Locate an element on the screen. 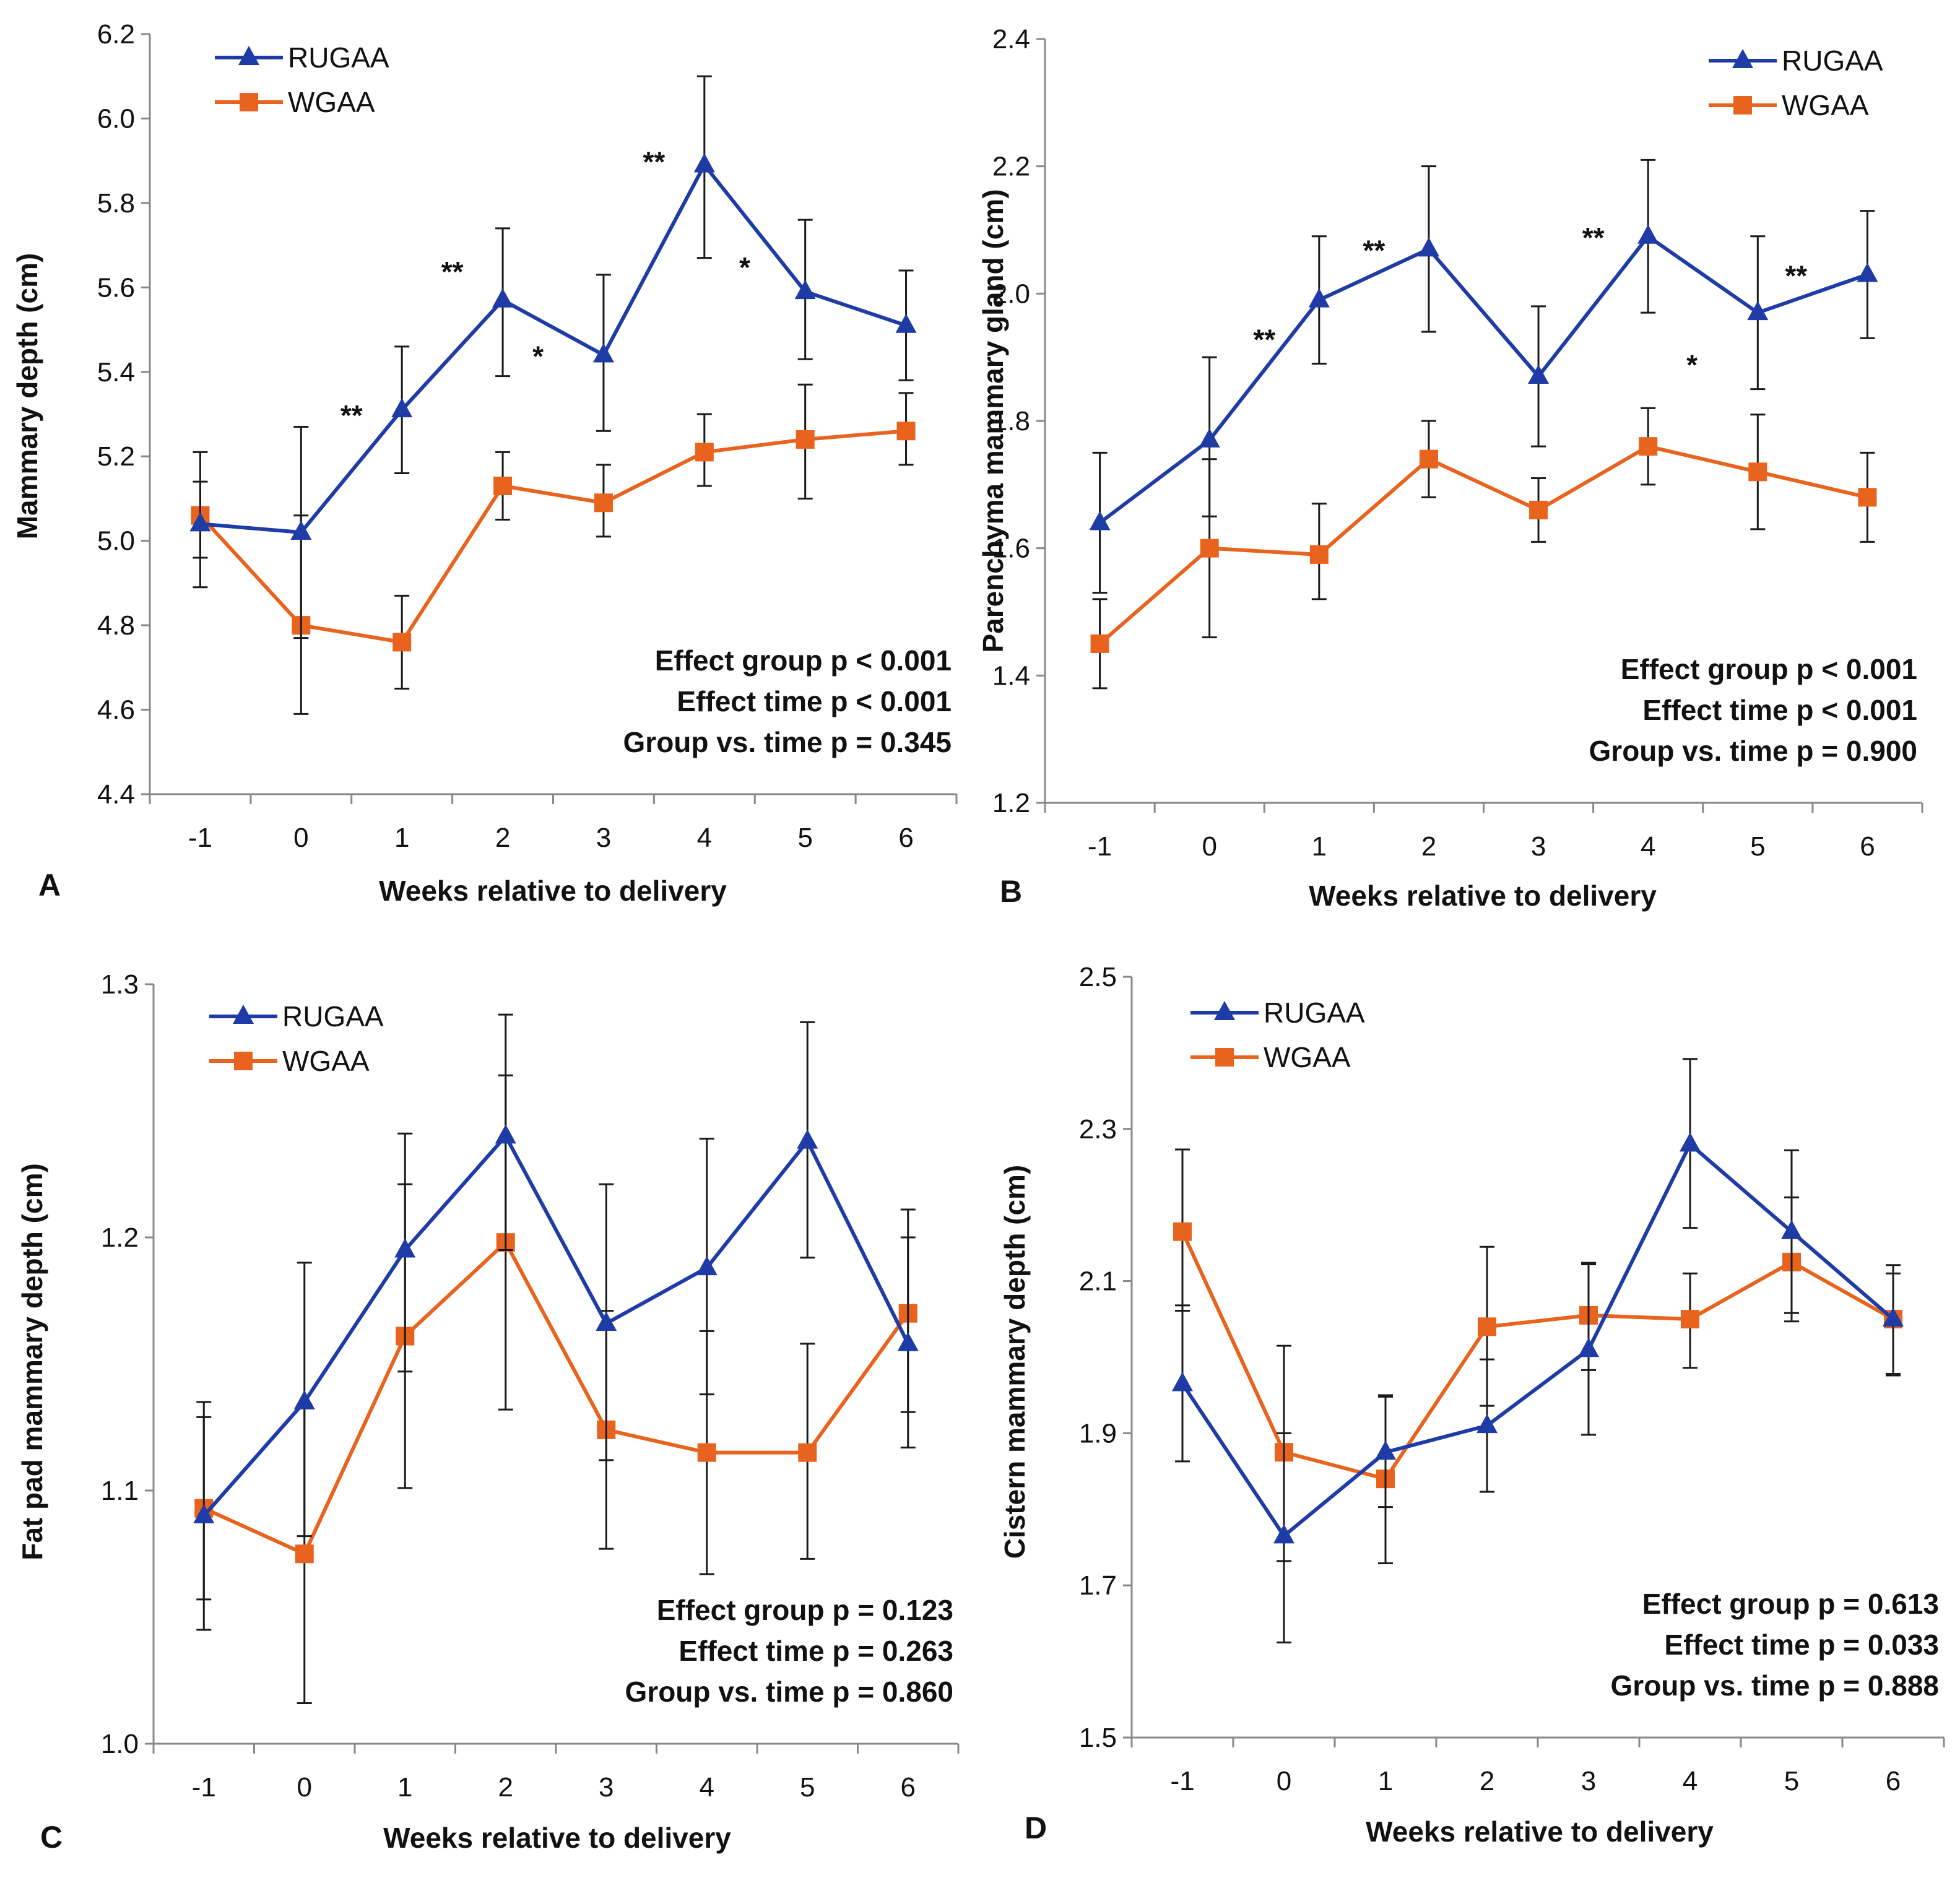  stats-line: Group vs. time p = 0.888 is located at coordinates (1775, 1686).